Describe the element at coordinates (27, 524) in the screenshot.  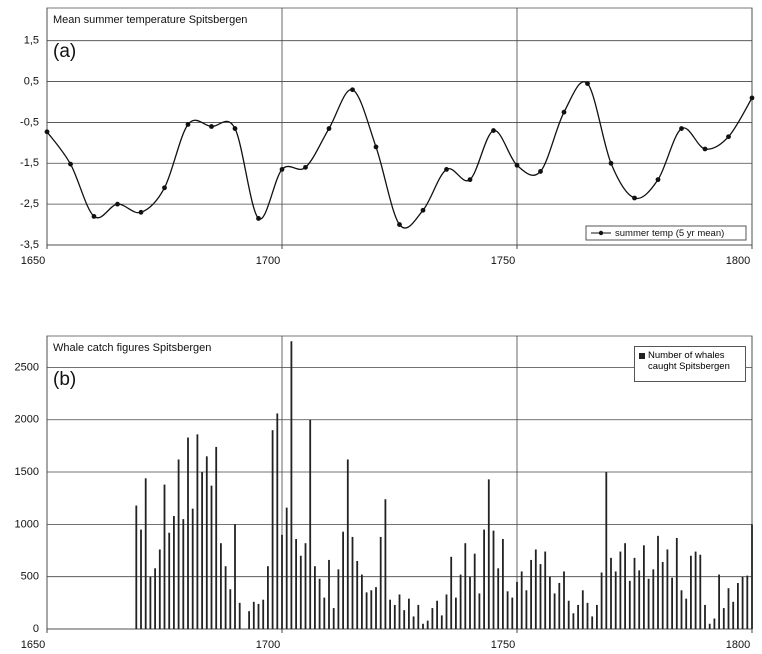
I see `y-tick-label: 1000` at that location.